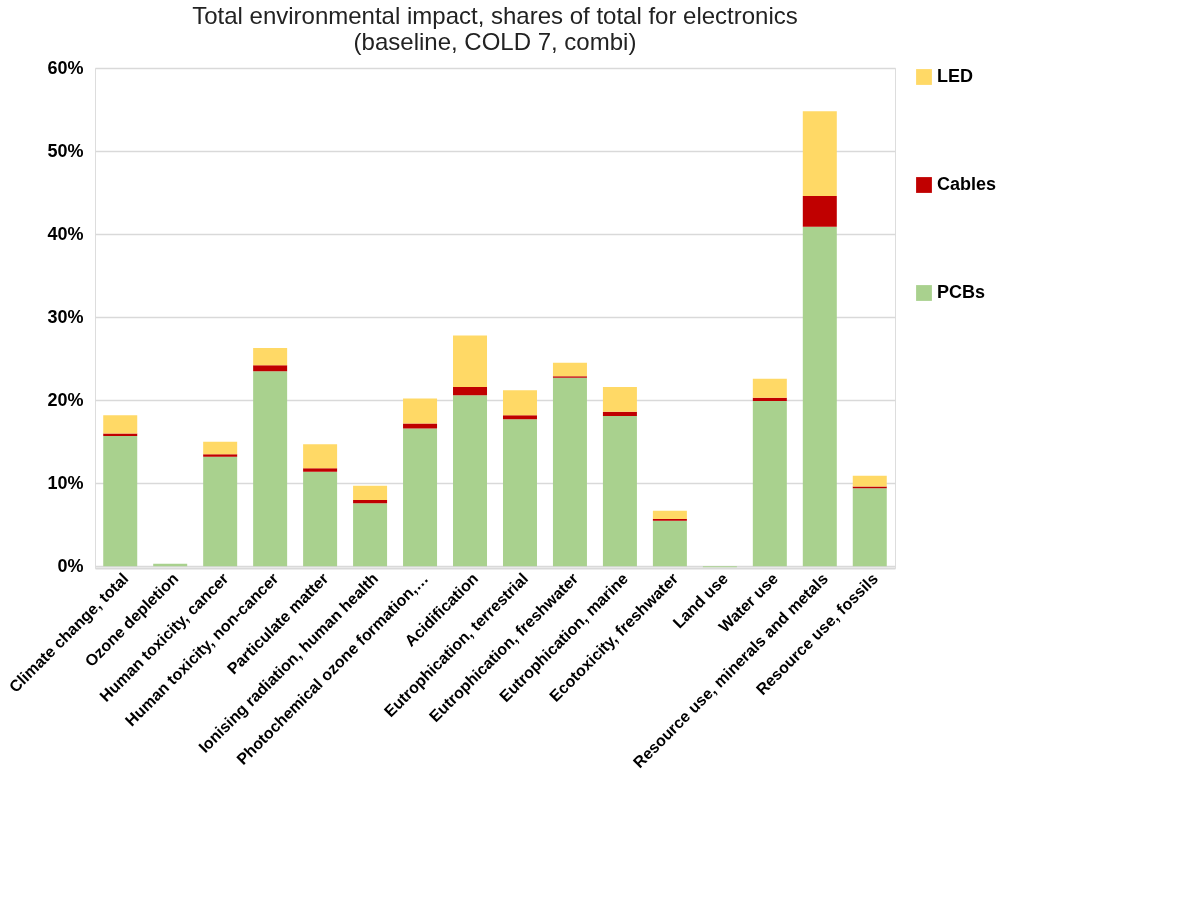 The image size is (1204, 910). Describe the element at coordinates (955, 76) in the screenshot. I see `legend-label: LED` at that location.